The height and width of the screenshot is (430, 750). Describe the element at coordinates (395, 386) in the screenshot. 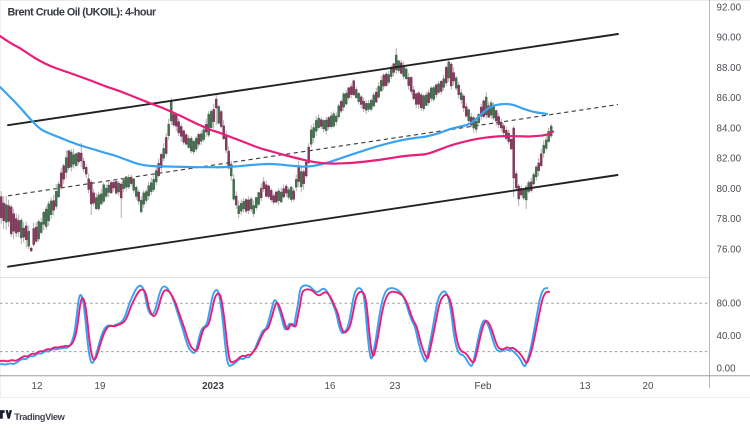

I see `svg-text: 23` at that location.